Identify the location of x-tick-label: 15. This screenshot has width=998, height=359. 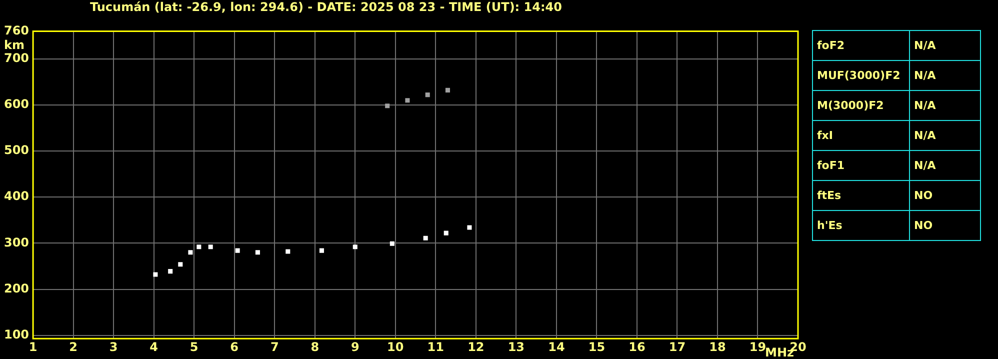
(597, 347).